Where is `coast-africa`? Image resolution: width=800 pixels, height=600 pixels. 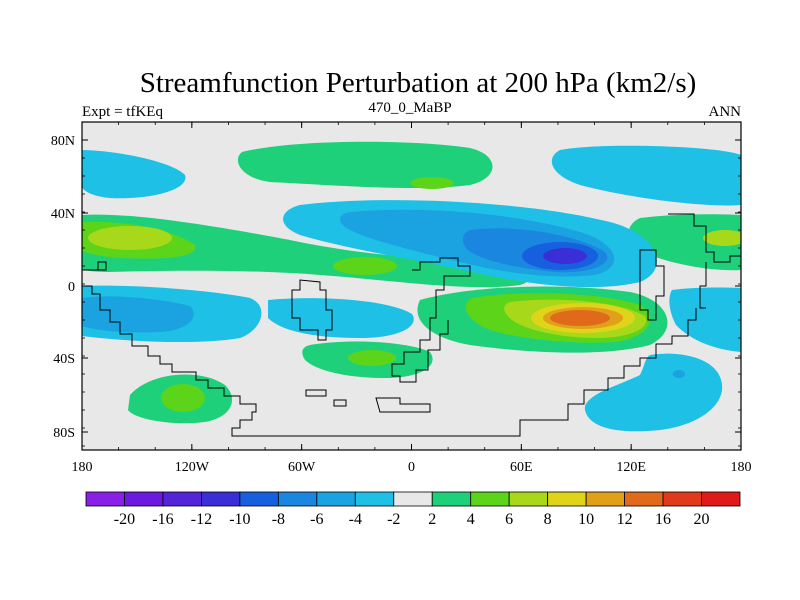 coast-africa is located at coordinates (431, 320).